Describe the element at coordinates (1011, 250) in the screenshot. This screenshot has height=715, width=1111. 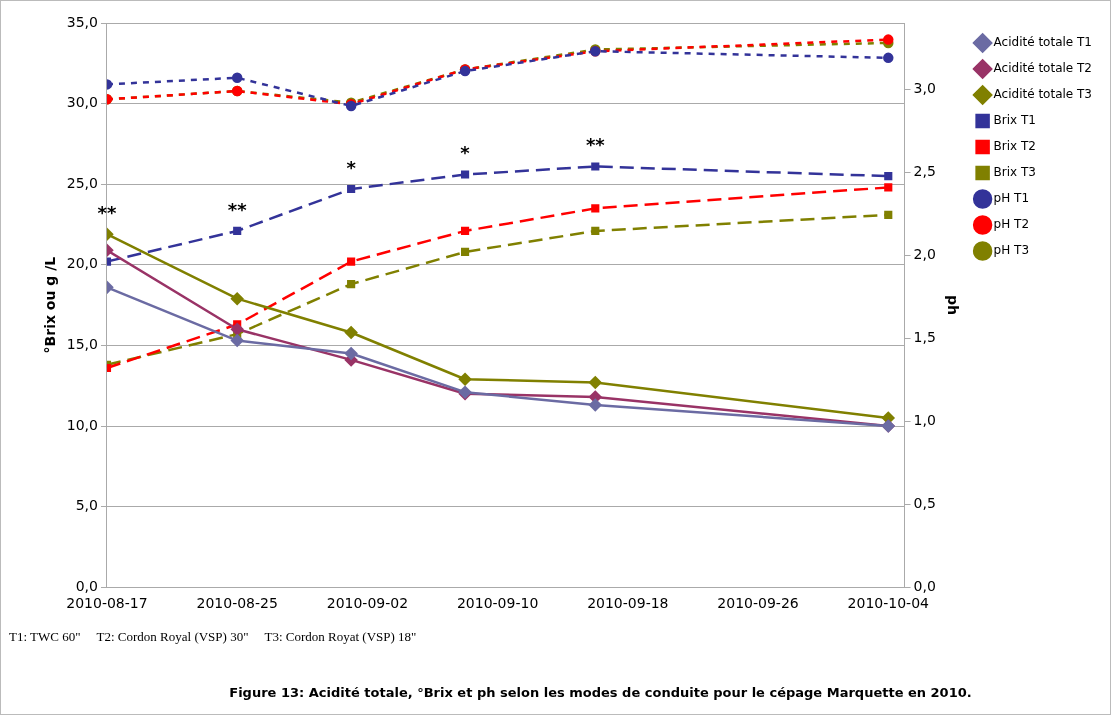
I see `legend-label: pH T3` at that location.